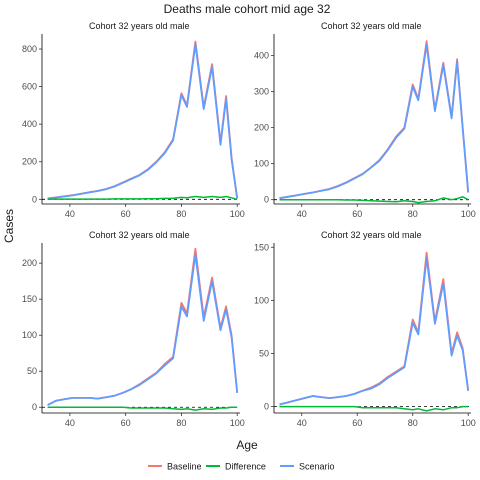 The width and height of the screenshot is (480, 480). I want to click on y-tick-label: 600, so click(29, 87).